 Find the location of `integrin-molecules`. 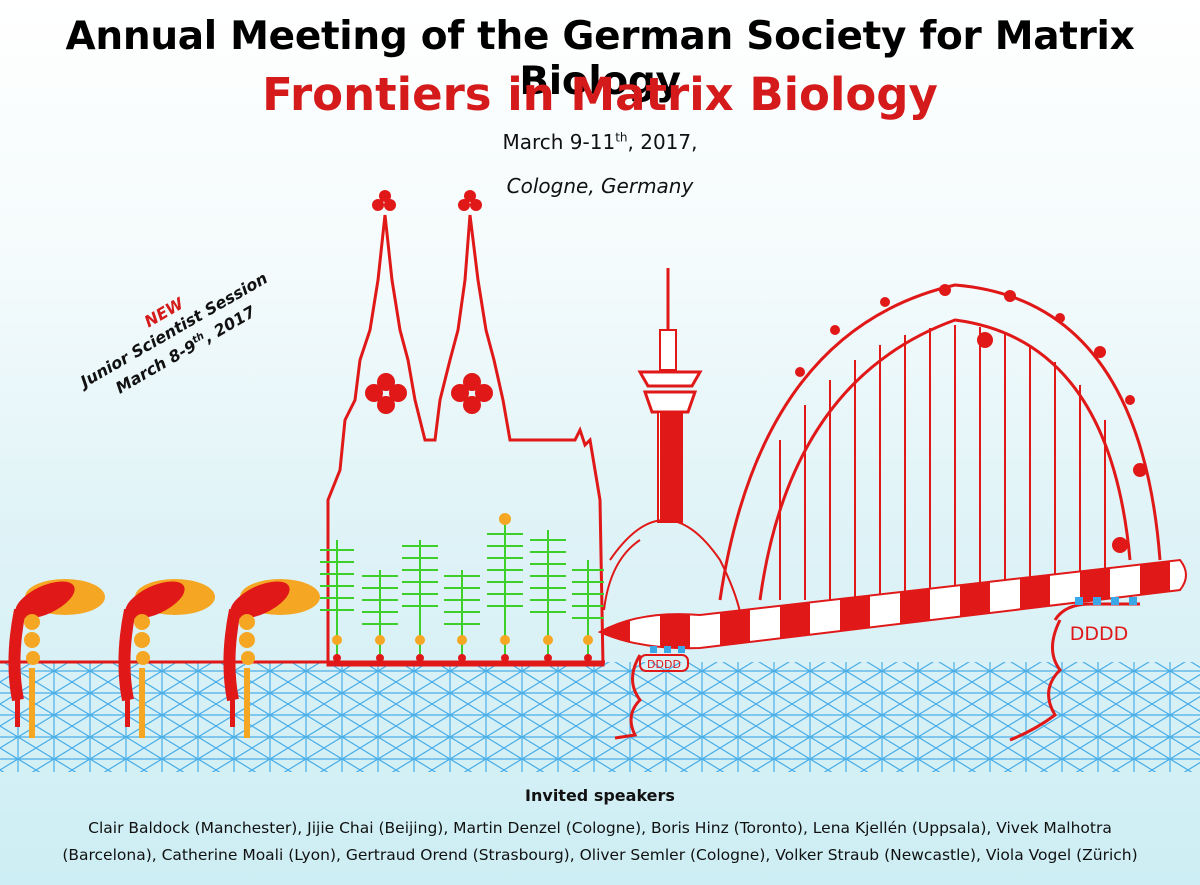

integrin-molecules is located at coordinates (164, 658).